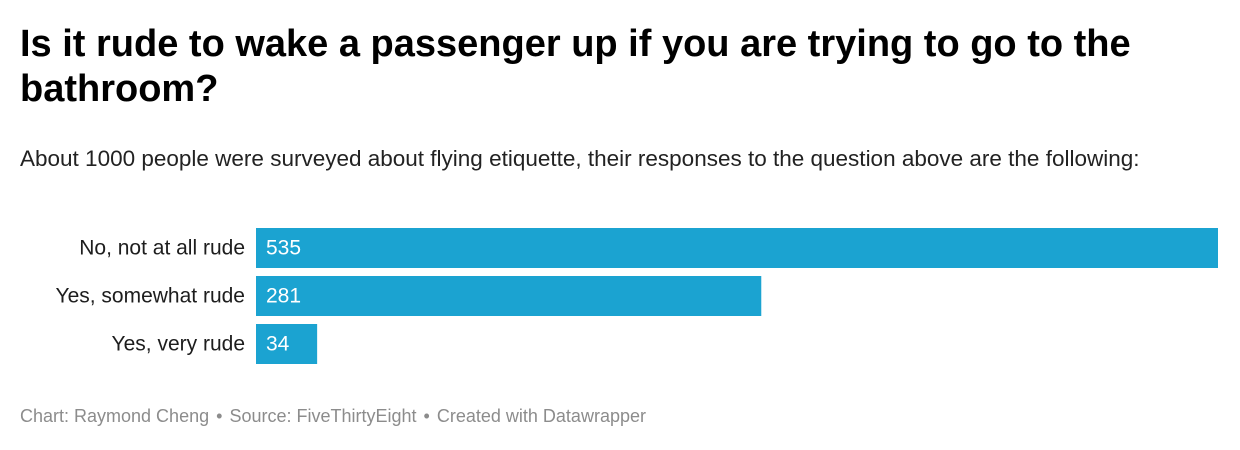  Describe the element at coordinates (150, 296) in the screenshot. I see `category-label: Yes, somewhat rude` at that location.